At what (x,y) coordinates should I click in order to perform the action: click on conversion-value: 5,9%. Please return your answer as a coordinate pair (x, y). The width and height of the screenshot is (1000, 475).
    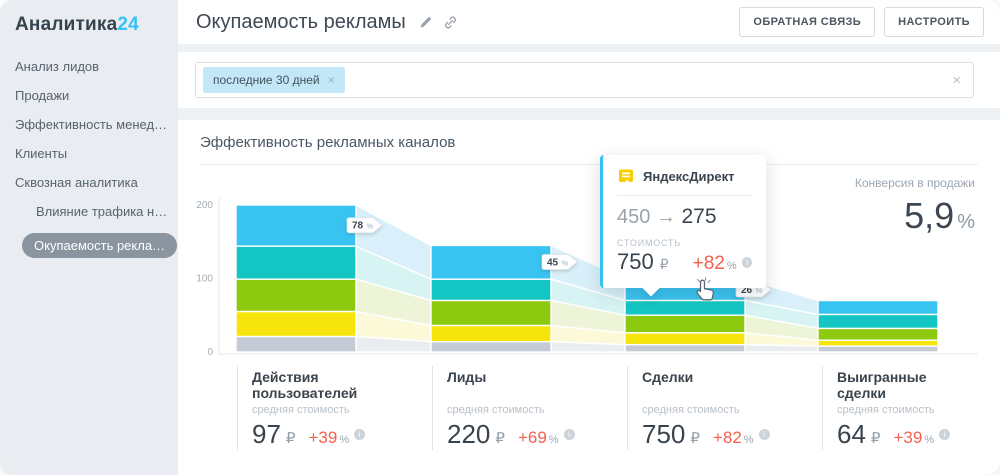
    Looking at the image, I should click on (915, 216).